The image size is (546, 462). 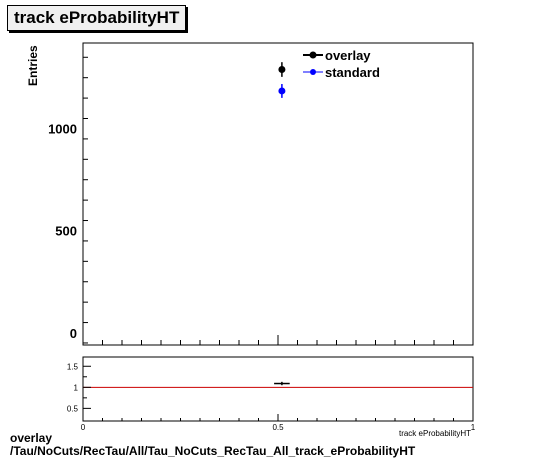 I want to click on chart-title: track eProbabilityHT, so click(x=97, y=18).